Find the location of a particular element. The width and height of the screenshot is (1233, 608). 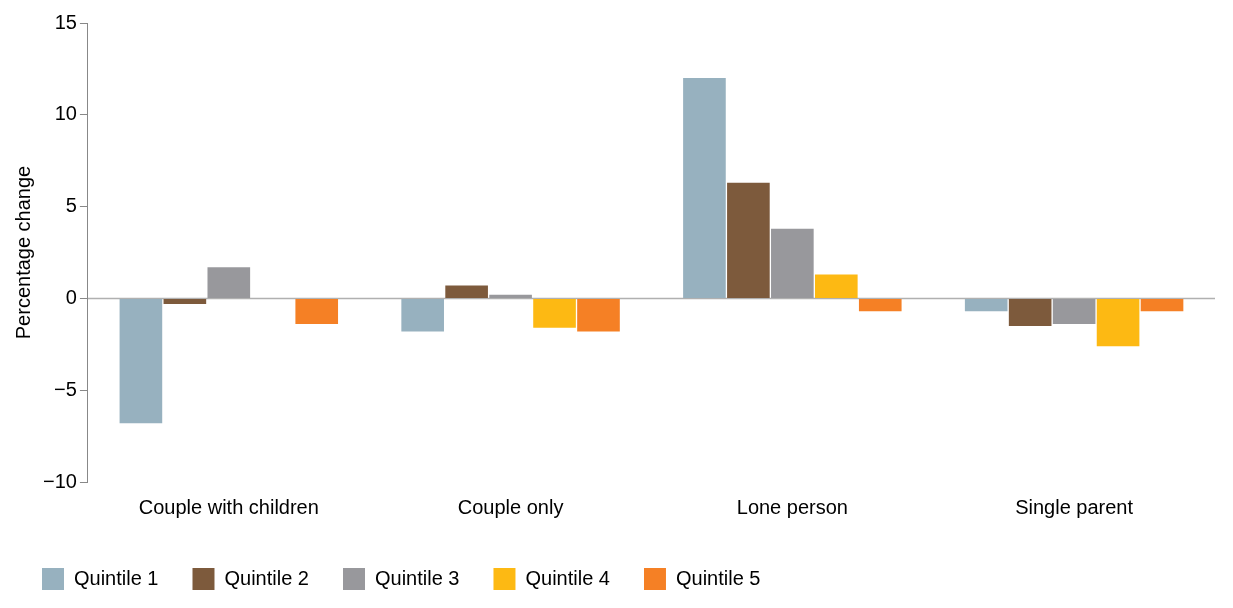

y-tick-label: −10 is located at coordinates (59, 480).